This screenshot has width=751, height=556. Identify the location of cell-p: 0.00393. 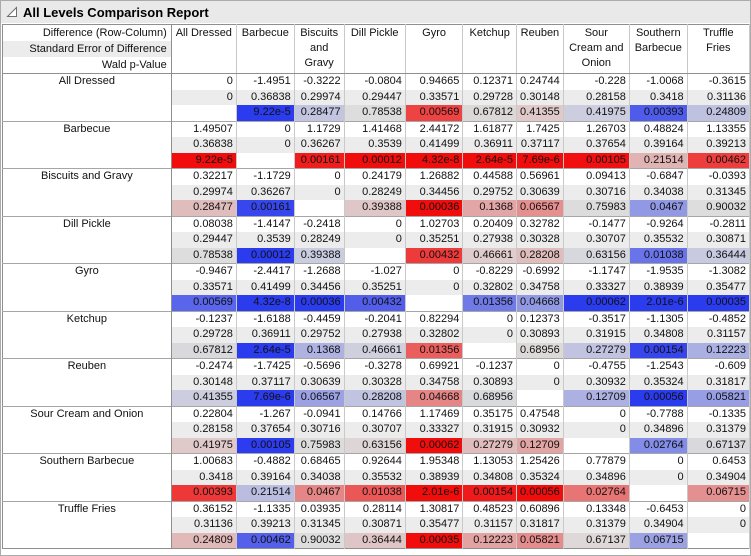
(204, 493).